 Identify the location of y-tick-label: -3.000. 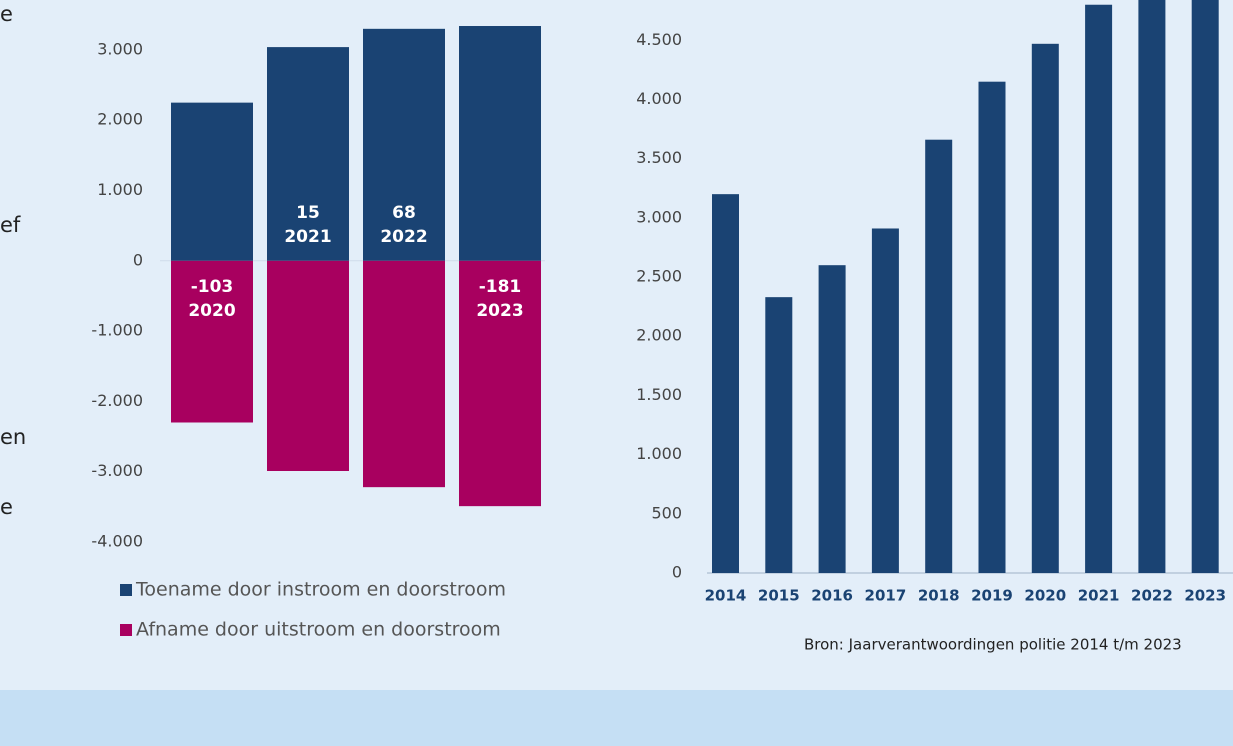
(117, 470).